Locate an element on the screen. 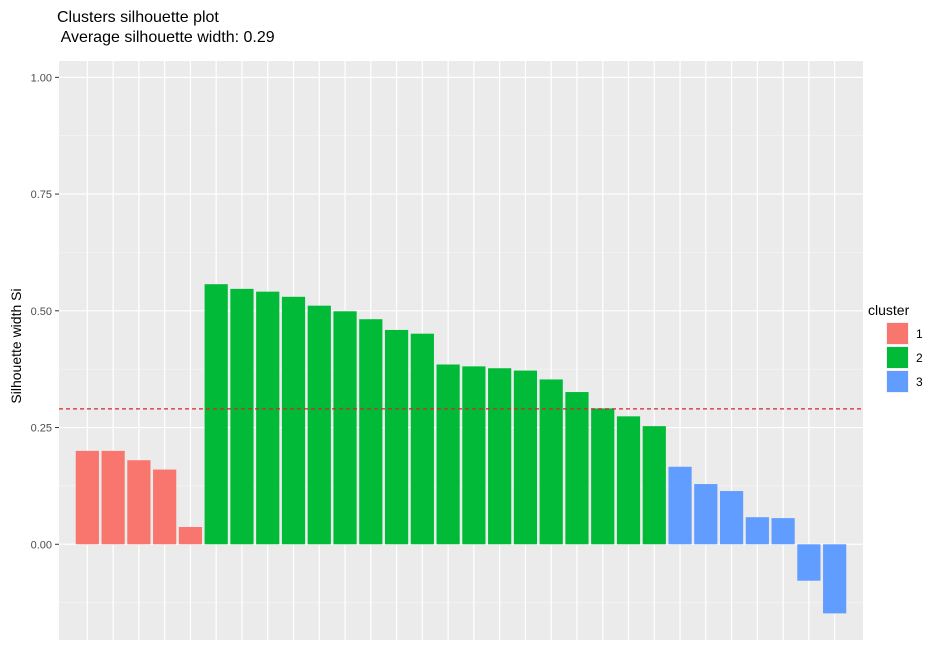 The width and height of the screenshot is (945, 670). chart-title: Clusters silhouette plot is located at coordinates (138, 17).